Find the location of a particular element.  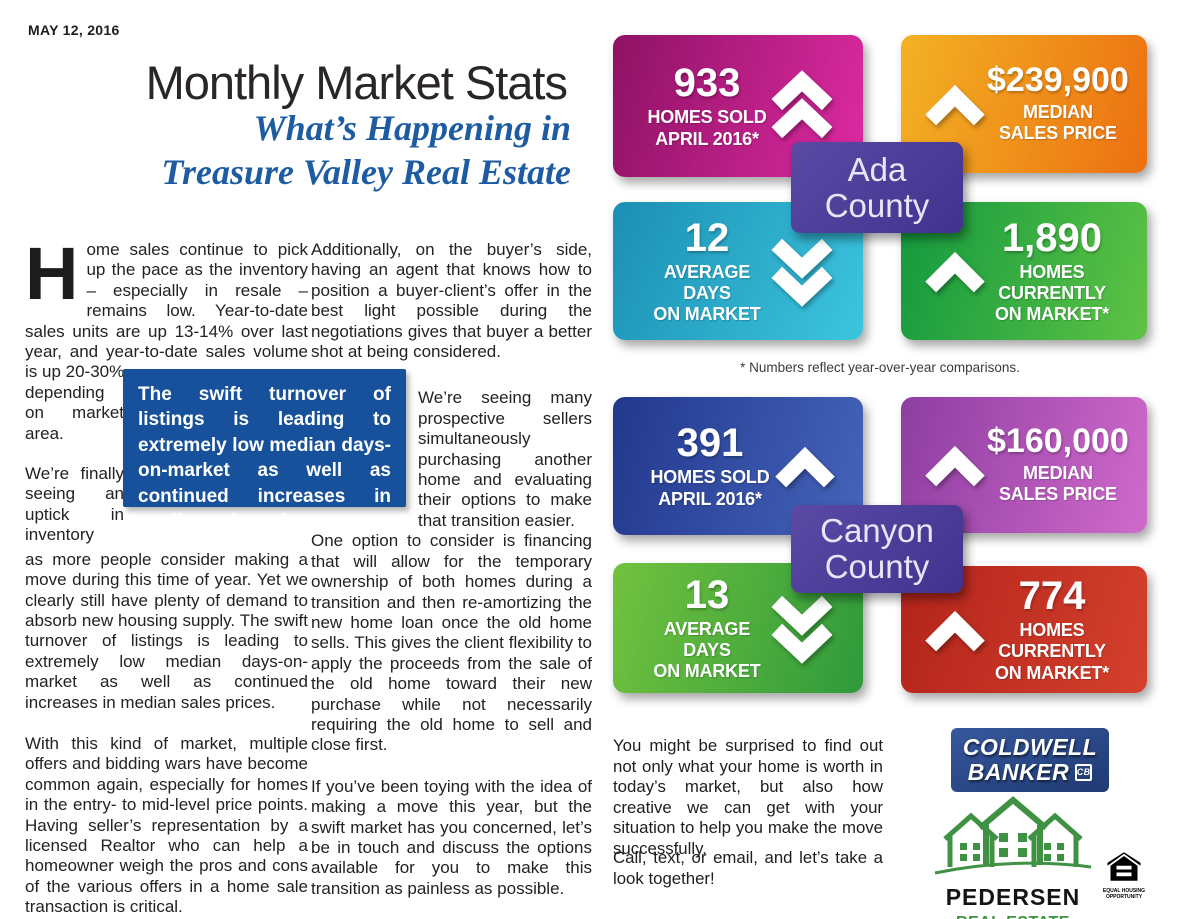

stat-value: $239,900 is located at coordinates (1058, 80).